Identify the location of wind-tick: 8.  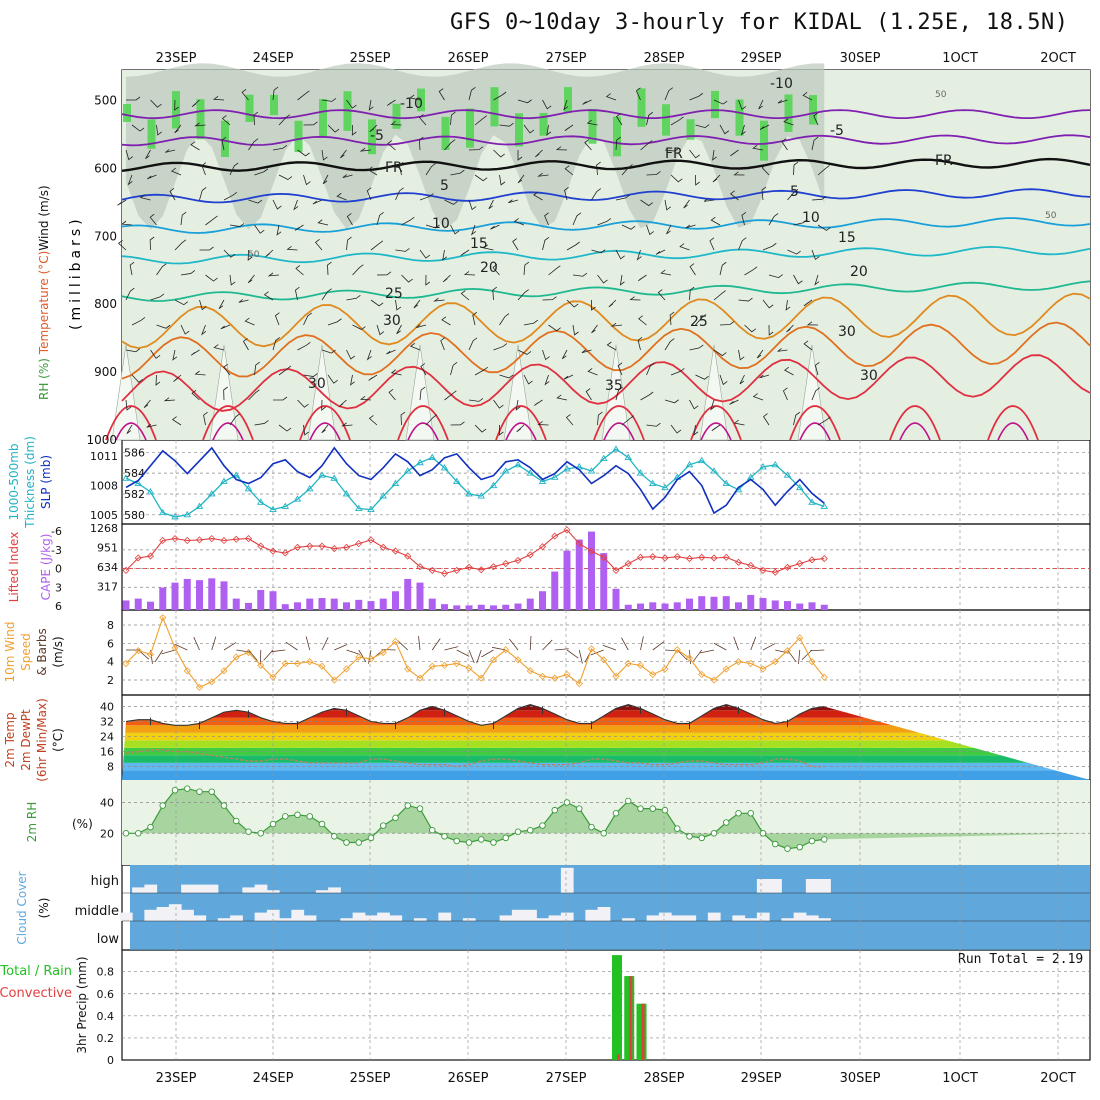
(110, 625).